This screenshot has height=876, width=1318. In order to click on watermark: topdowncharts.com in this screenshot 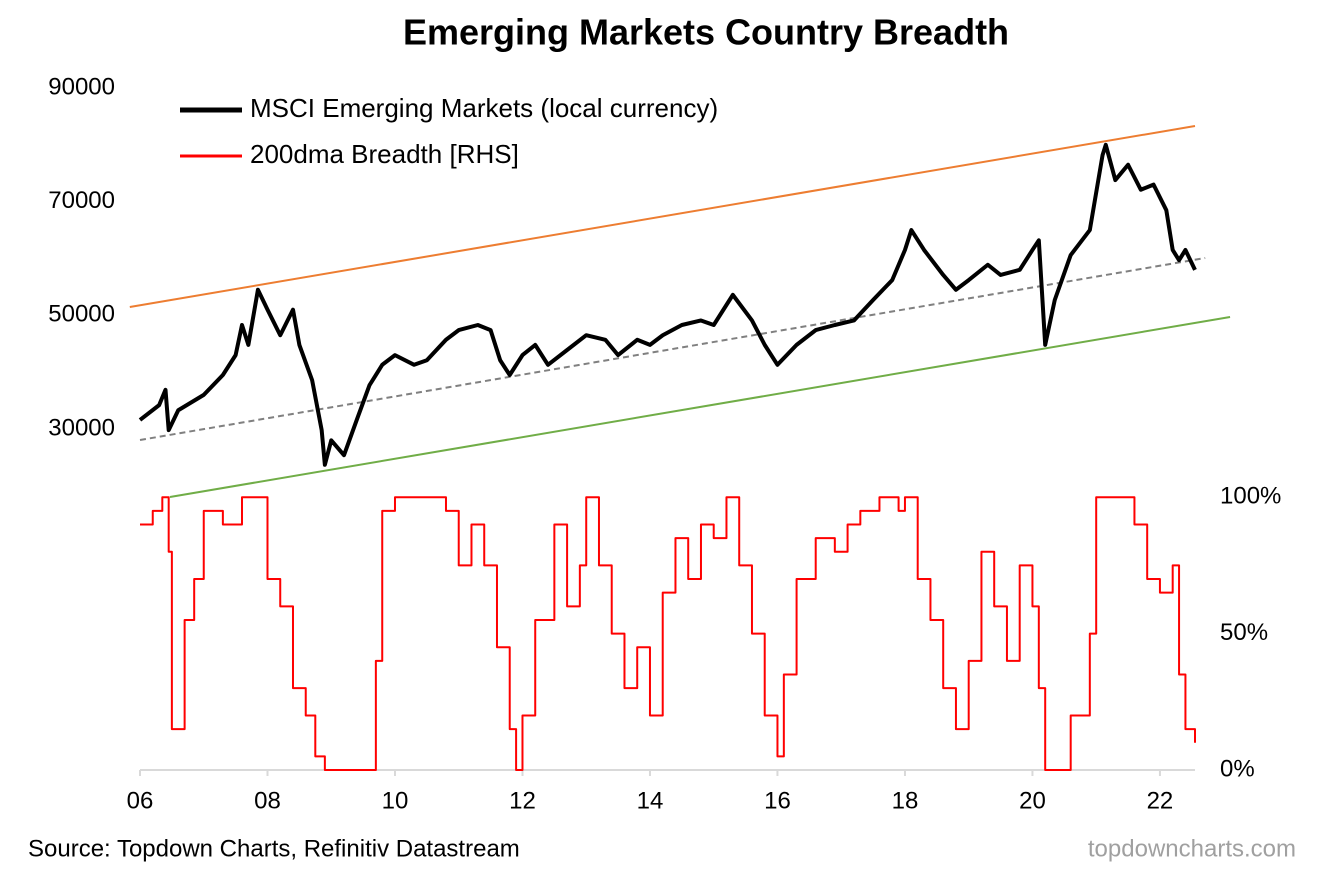, I will do `click(1192, 848)`.